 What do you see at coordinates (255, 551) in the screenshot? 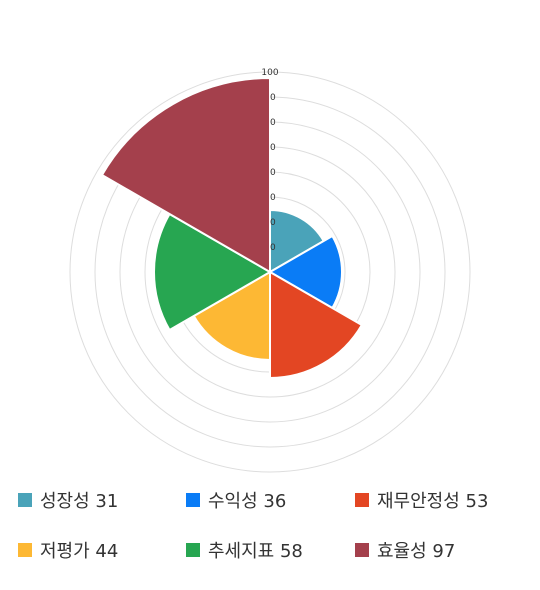
I see `legend-label: 추세지표 58` at bounding box center [255, 551].